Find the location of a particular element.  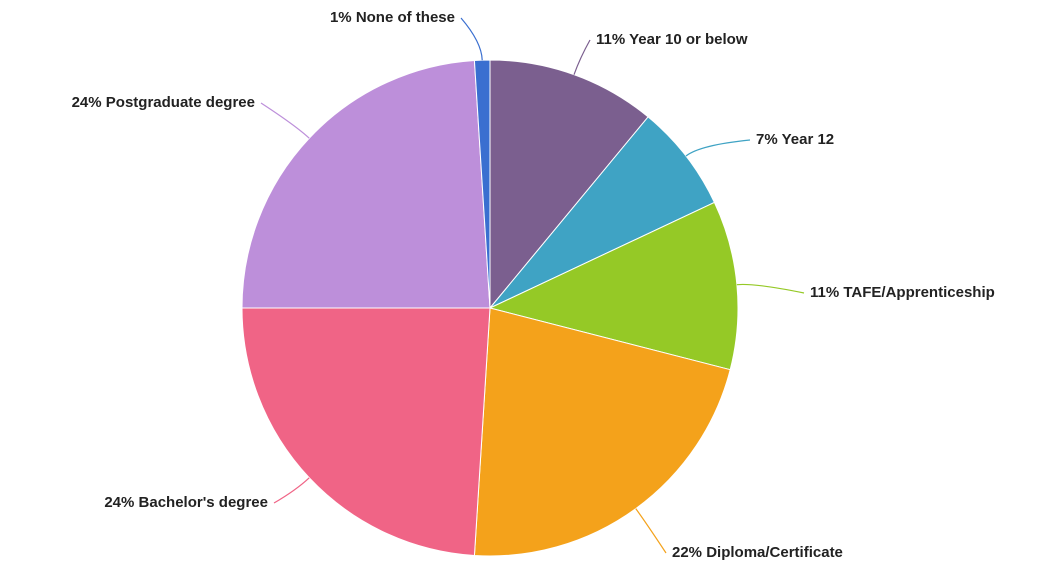

slice-label: 24% Postgraduate degree is located at coordinates (163, 102).